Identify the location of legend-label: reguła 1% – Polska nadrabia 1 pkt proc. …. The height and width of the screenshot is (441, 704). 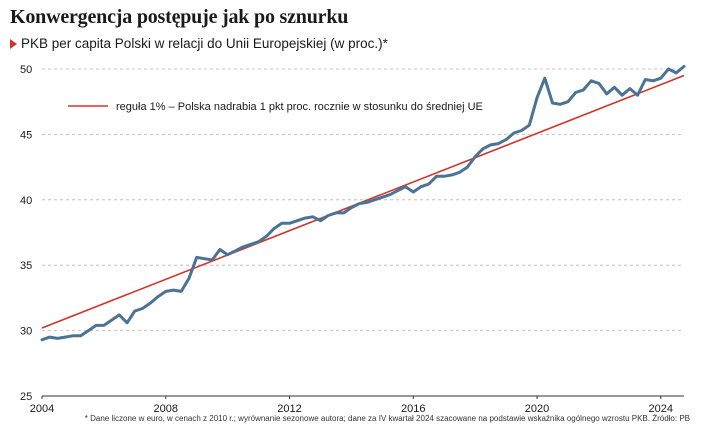
(299, 107).